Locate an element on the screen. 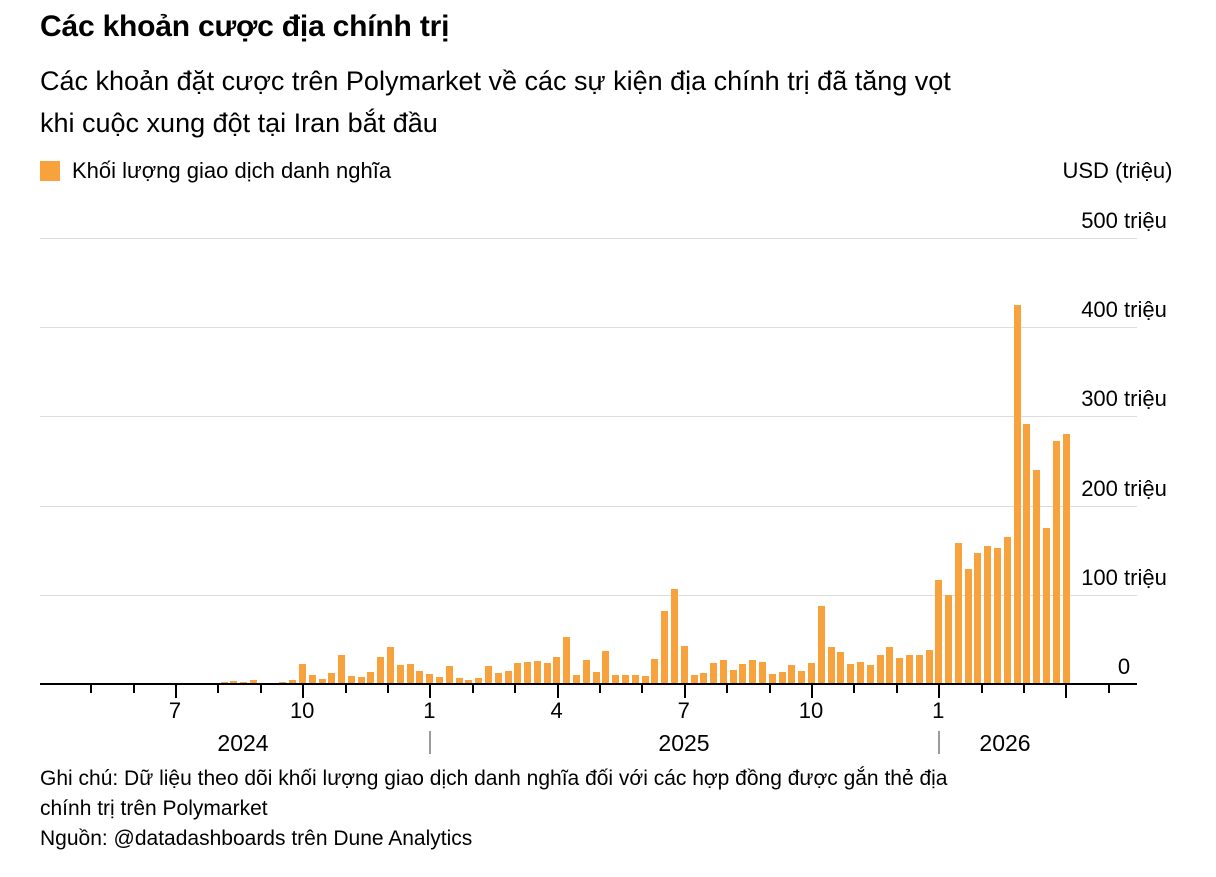 This screenshot has width=1216, height=877. chart-subtitle-line2: khi cuộc xung đột tại Iran bắt đầu is located at coordinates (239, 123).